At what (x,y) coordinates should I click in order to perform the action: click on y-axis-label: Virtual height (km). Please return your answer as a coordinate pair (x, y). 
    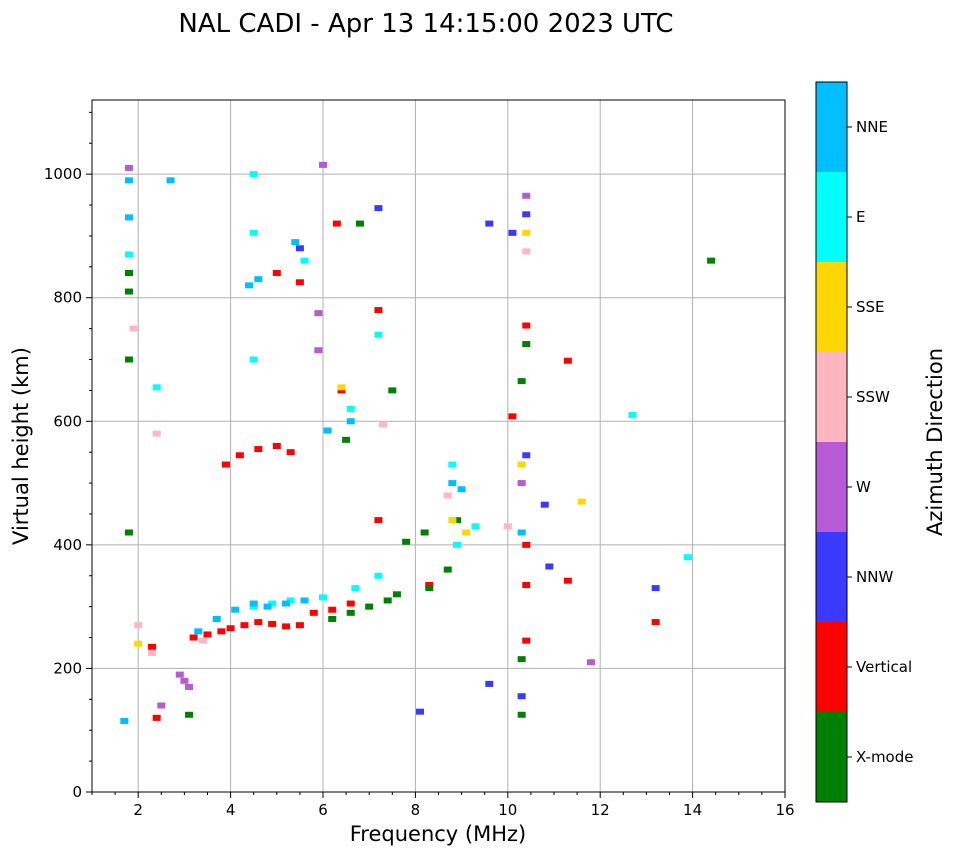
    Looking at the image, I should click on (21, 446).